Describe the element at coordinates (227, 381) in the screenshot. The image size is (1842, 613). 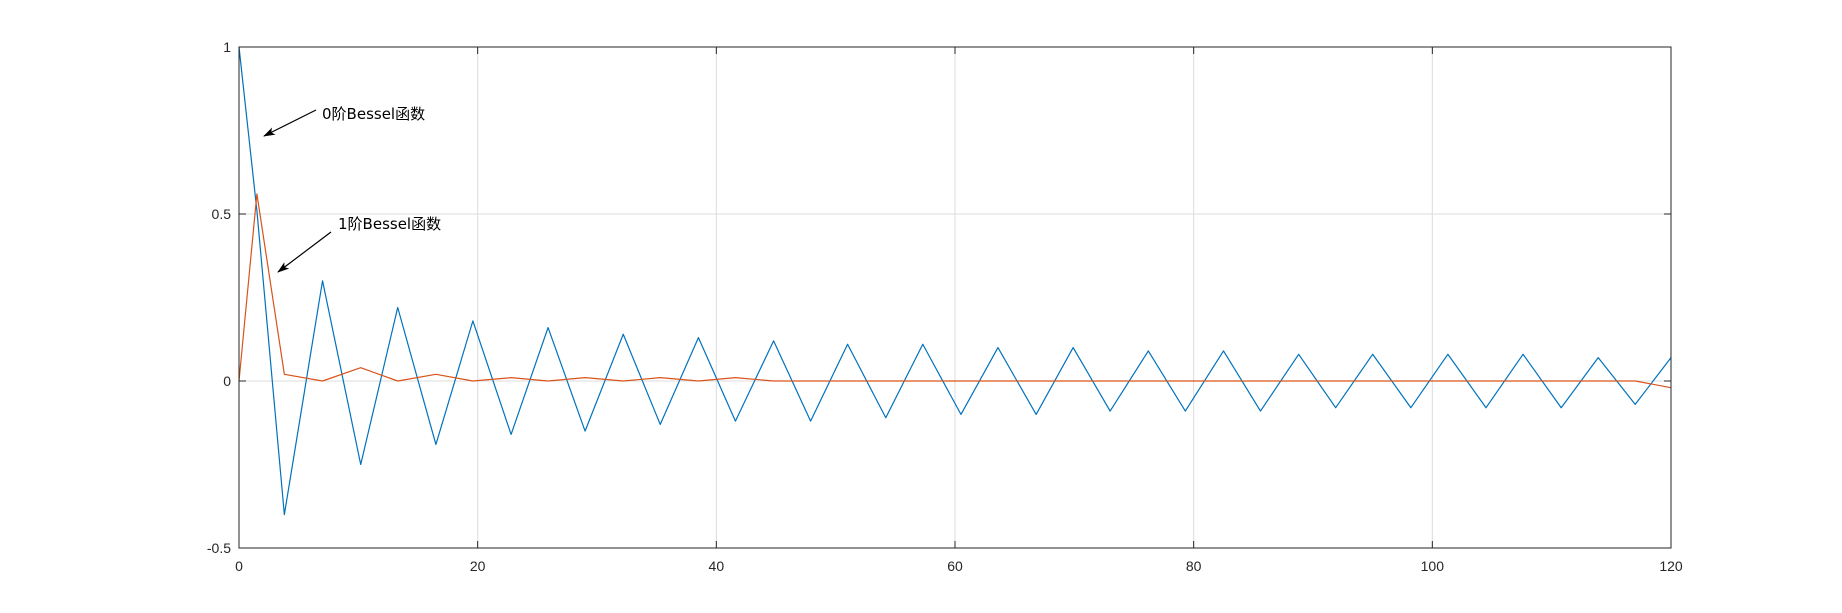
I see `y-tick-label: 0` at that location.